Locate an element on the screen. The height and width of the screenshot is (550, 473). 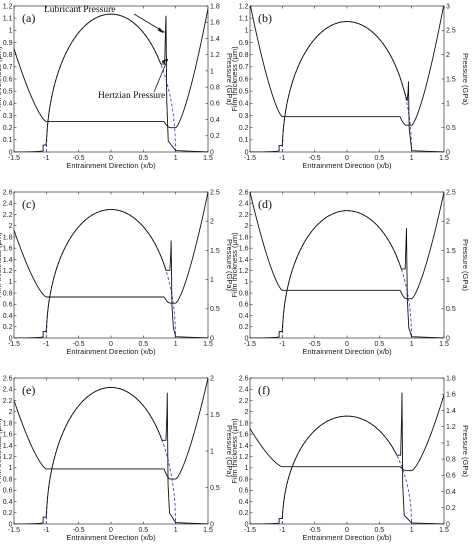
y-left-tick-label: 0.5 is located at coordinates (244, 92).